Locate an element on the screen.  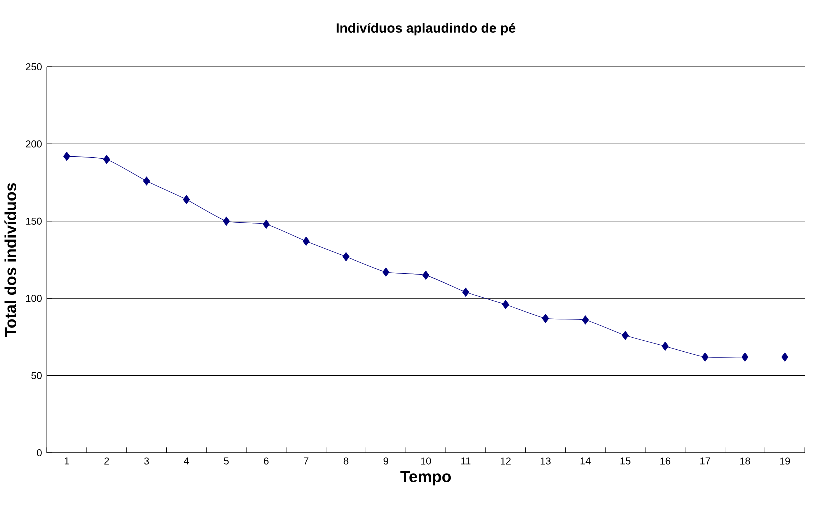
x-tick-label: 15 is located at coordinates (625, 461).